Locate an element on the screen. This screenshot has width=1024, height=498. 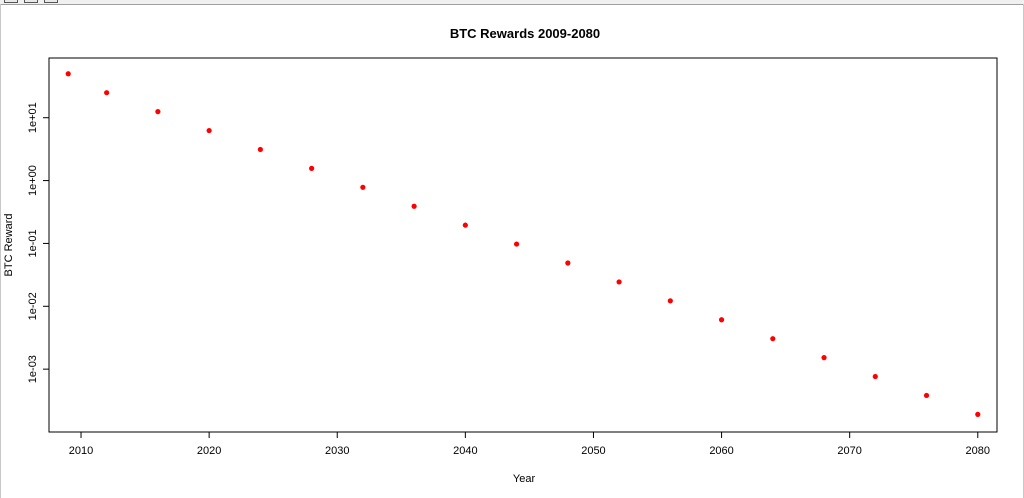
y-axis: 1e-03 1e-02 1e-01 1e+00 1e+01 is located at coordinates (38, 242).